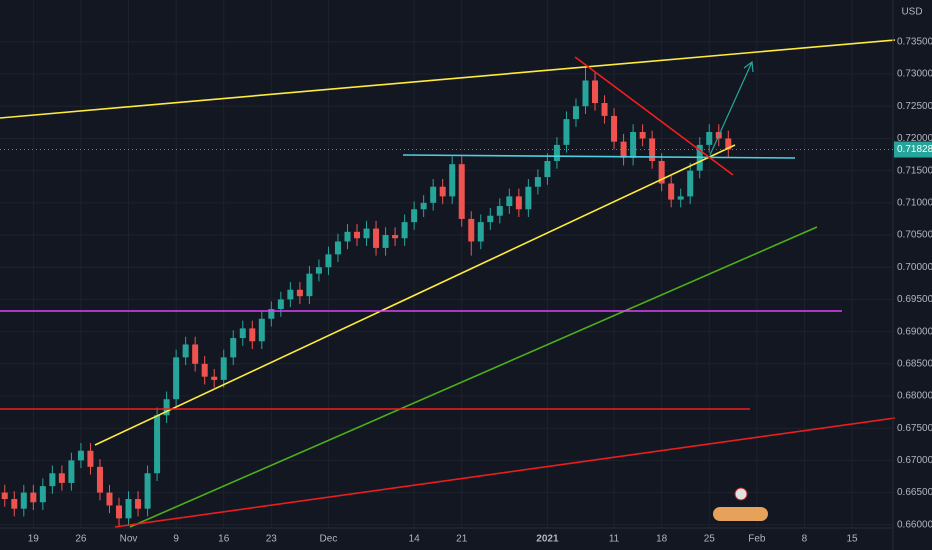  Describe the element at coordinates (911, 12) in the screenshot. I see `currency: USD` at that location.